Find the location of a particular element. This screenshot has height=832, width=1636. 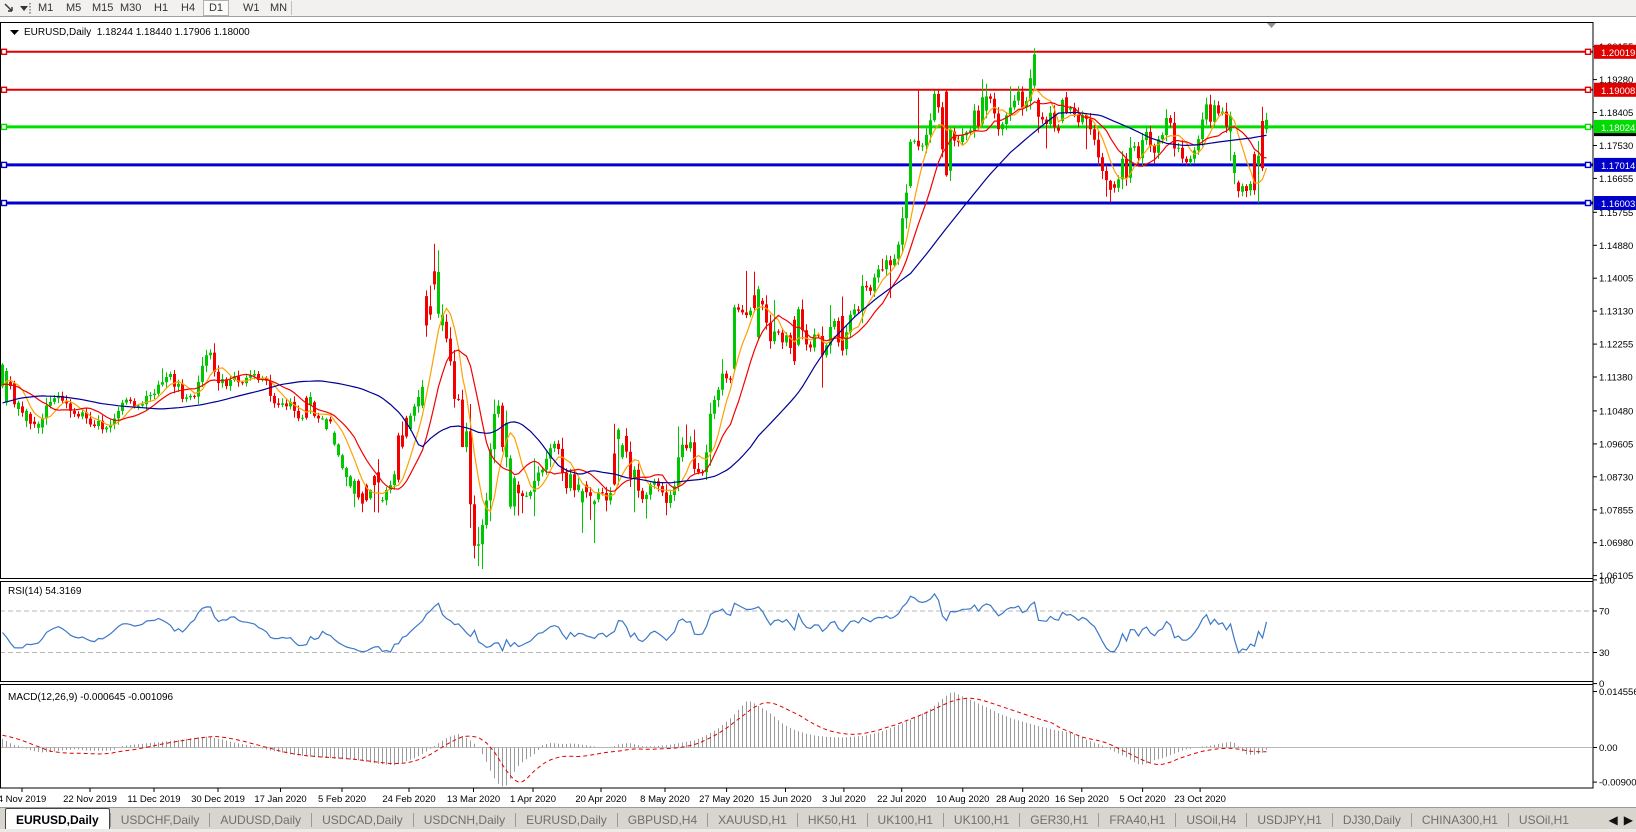

svg-text: 20 Apr 2020 is located at coordinates (600, 799).